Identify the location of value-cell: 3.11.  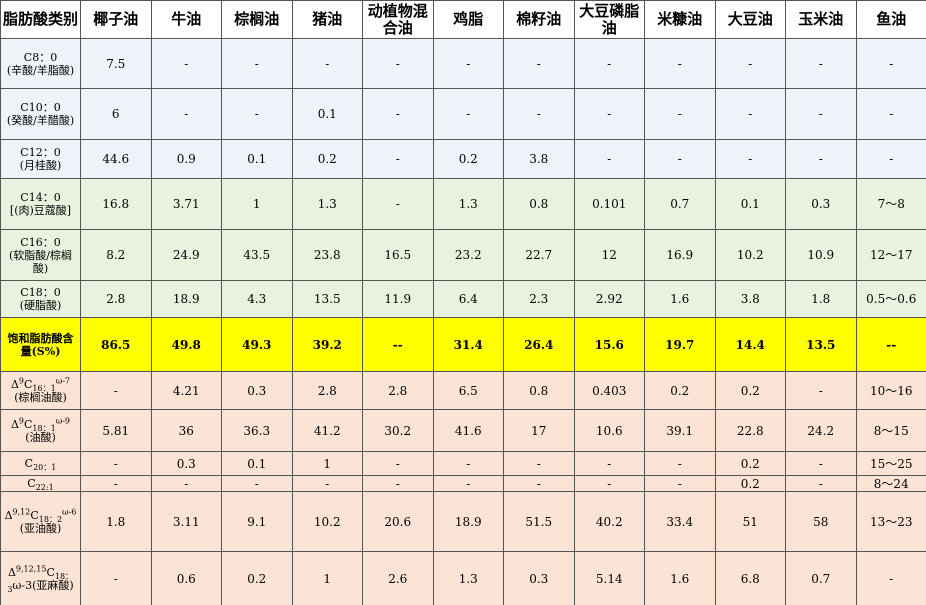
(186, 521).